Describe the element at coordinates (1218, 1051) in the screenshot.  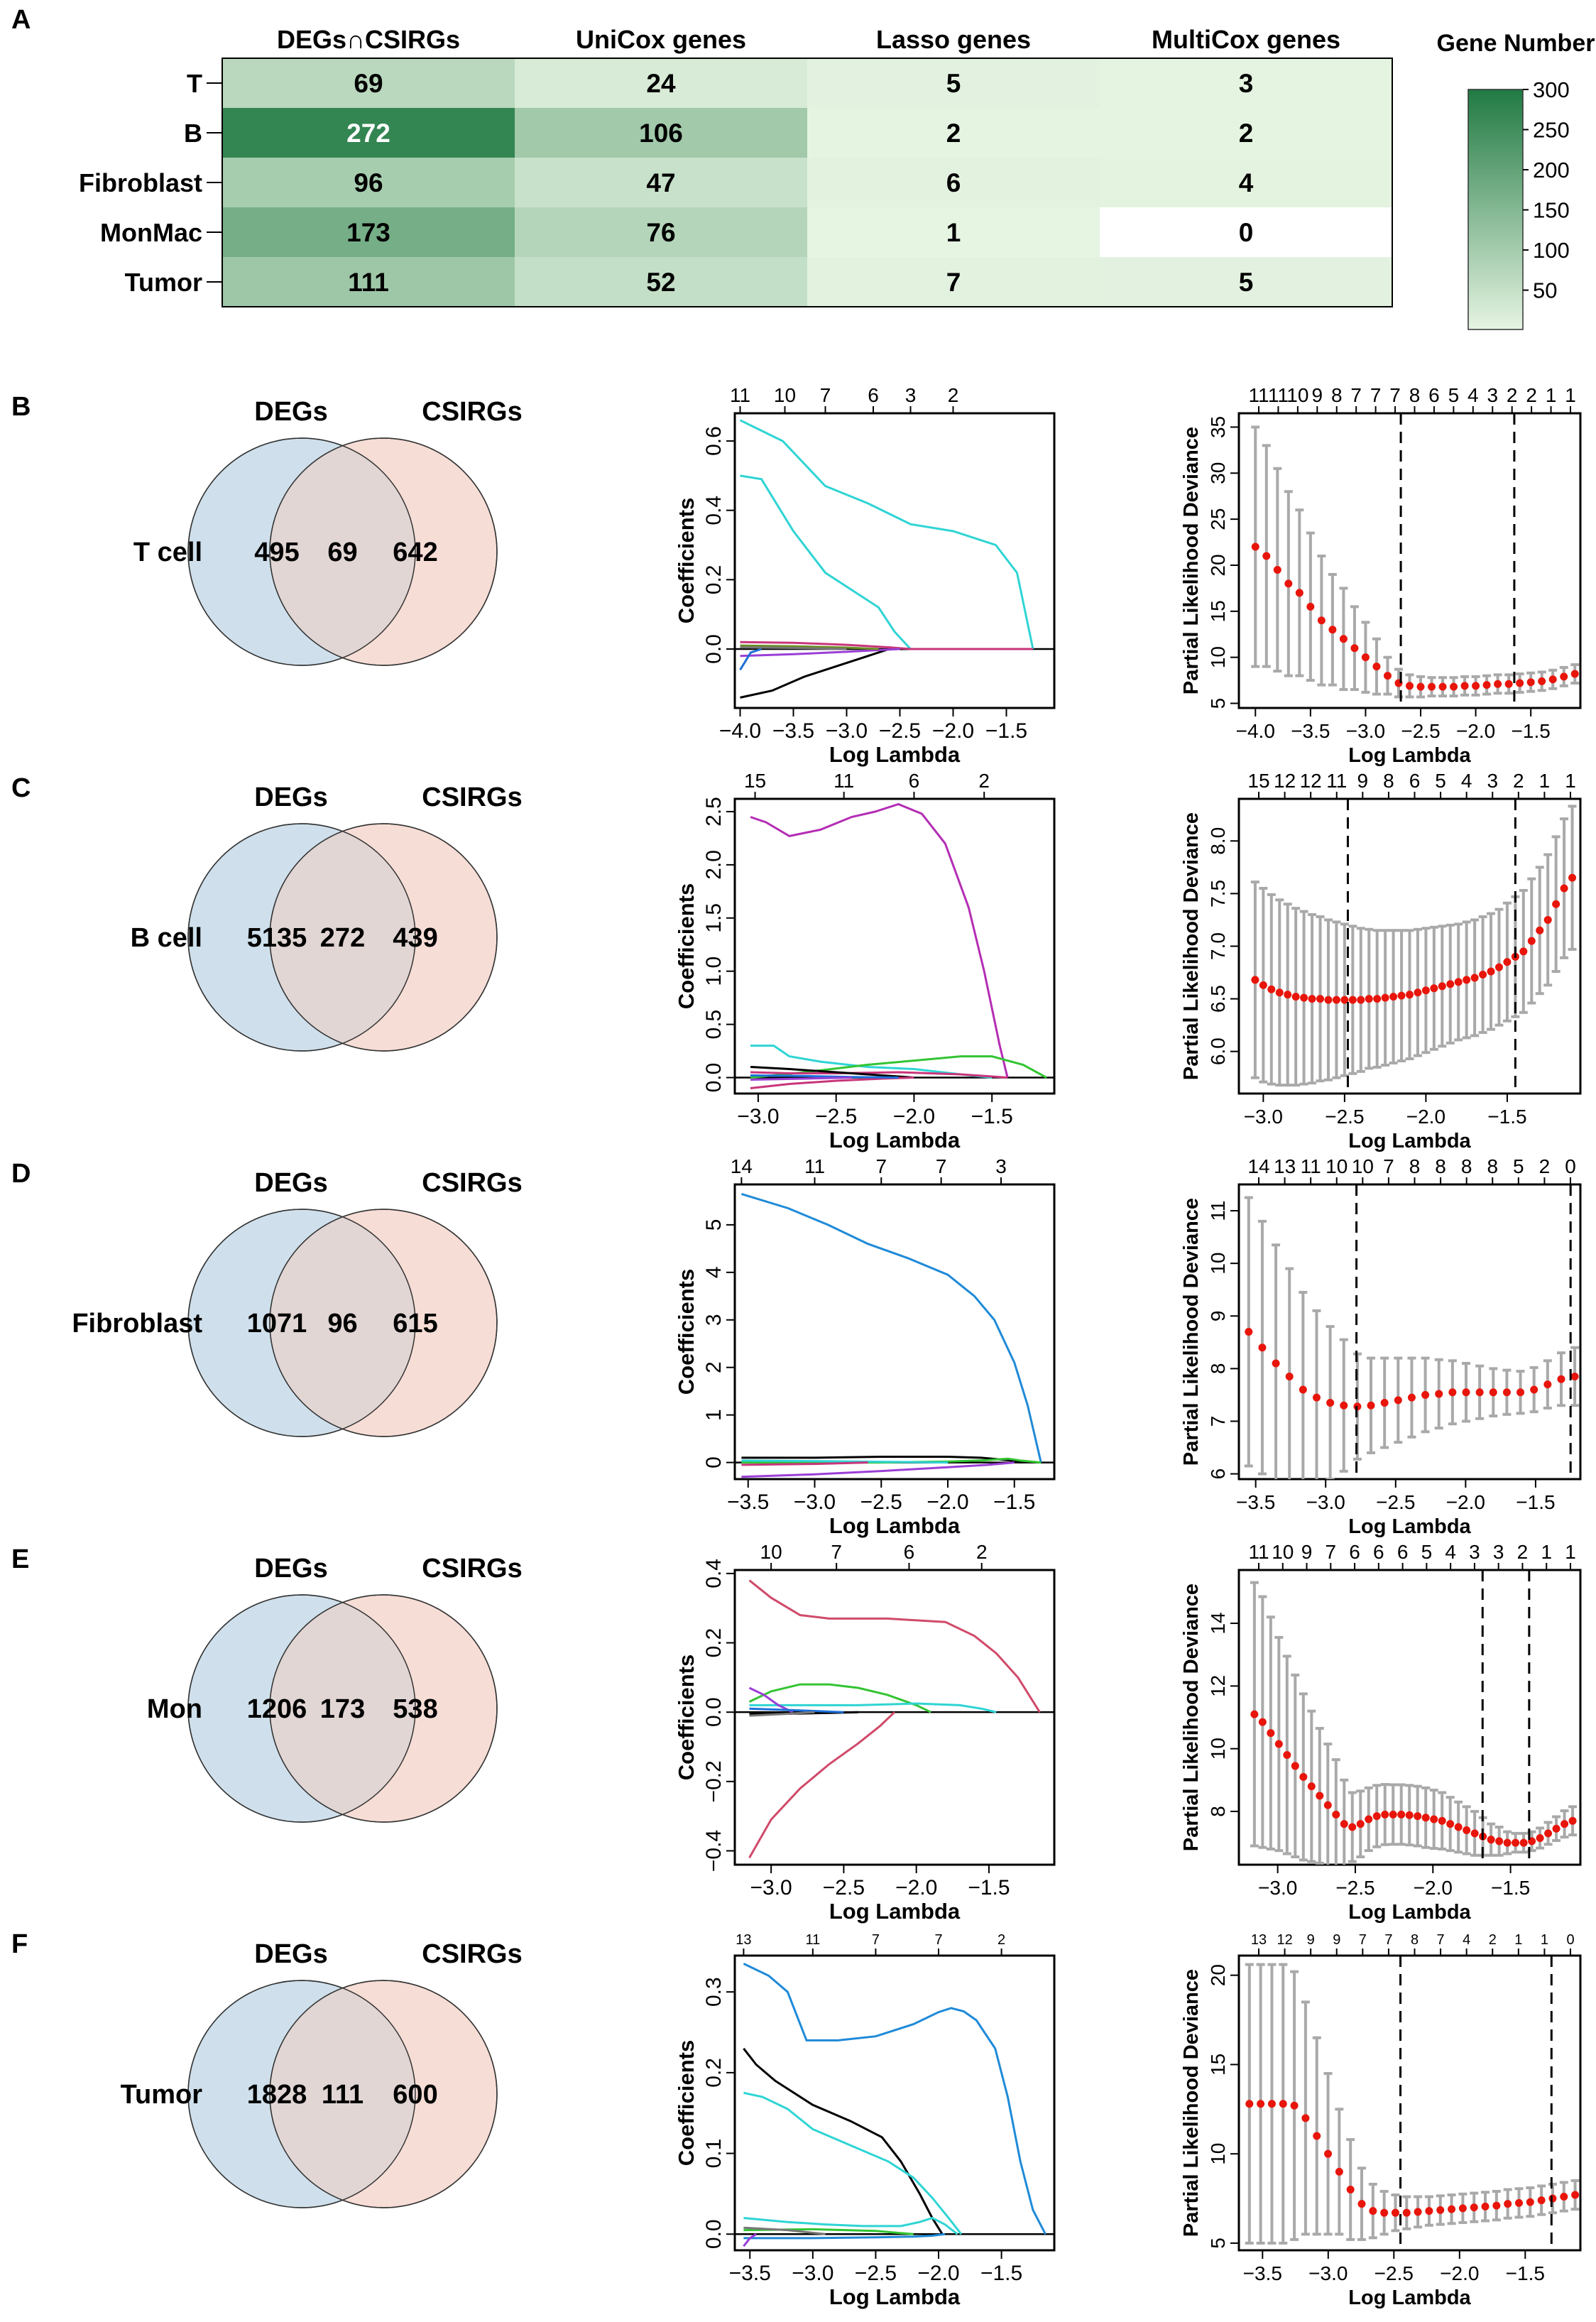
I see `y-tick-label: 6.0` at that location.